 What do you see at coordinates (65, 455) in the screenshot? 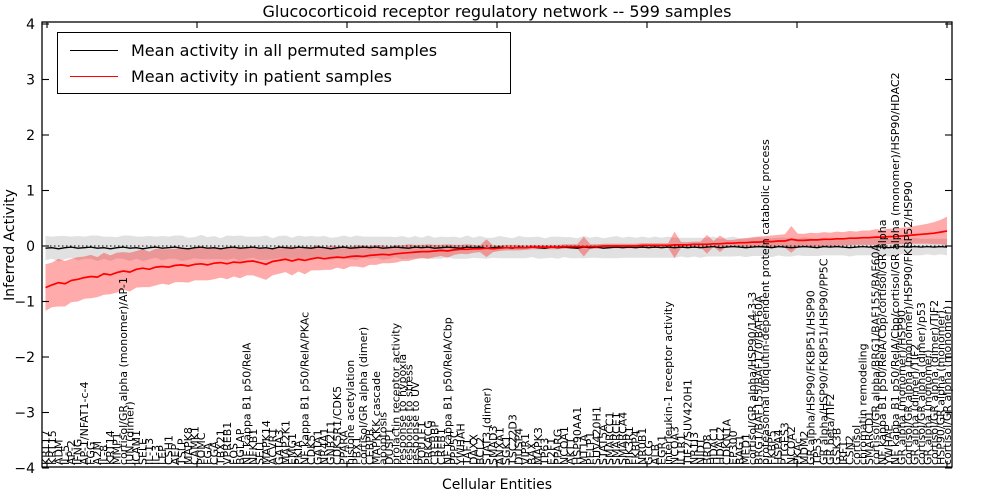
I see `x-tick-label: IL-5` at bounding box center [65, 455].